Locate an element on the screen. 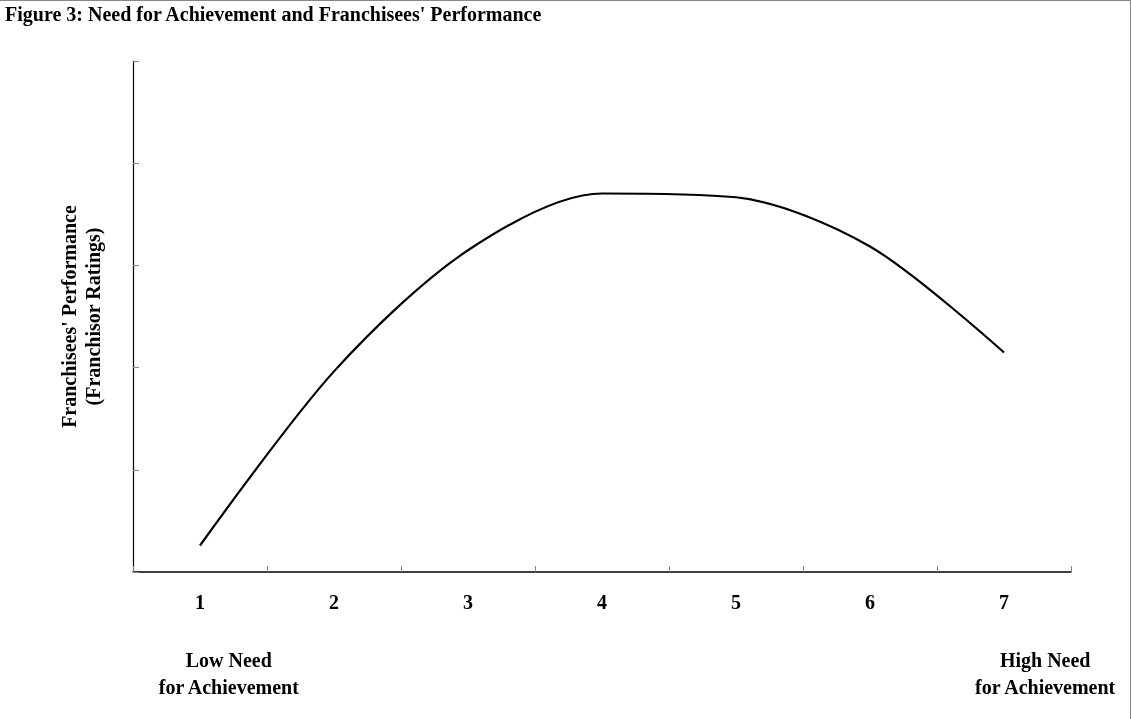 Image resolution: width=1131 pixels, height=719 pixels. x-tick-label: 5 is located at coordinates (736, 602).